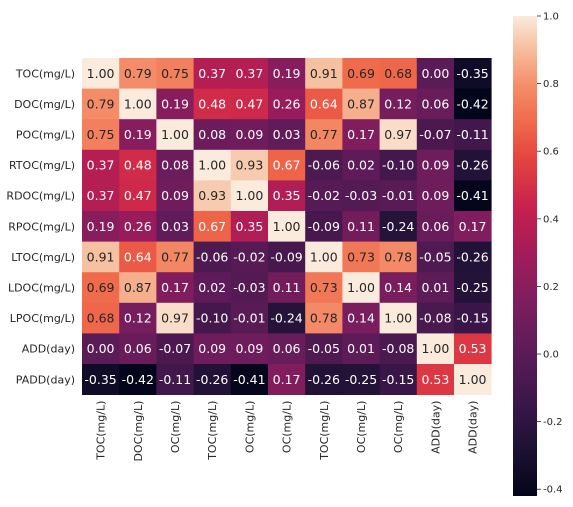 The image size is (573, 507). I want to click on colorbar-tick-label: -0.4, so click(553, 490).